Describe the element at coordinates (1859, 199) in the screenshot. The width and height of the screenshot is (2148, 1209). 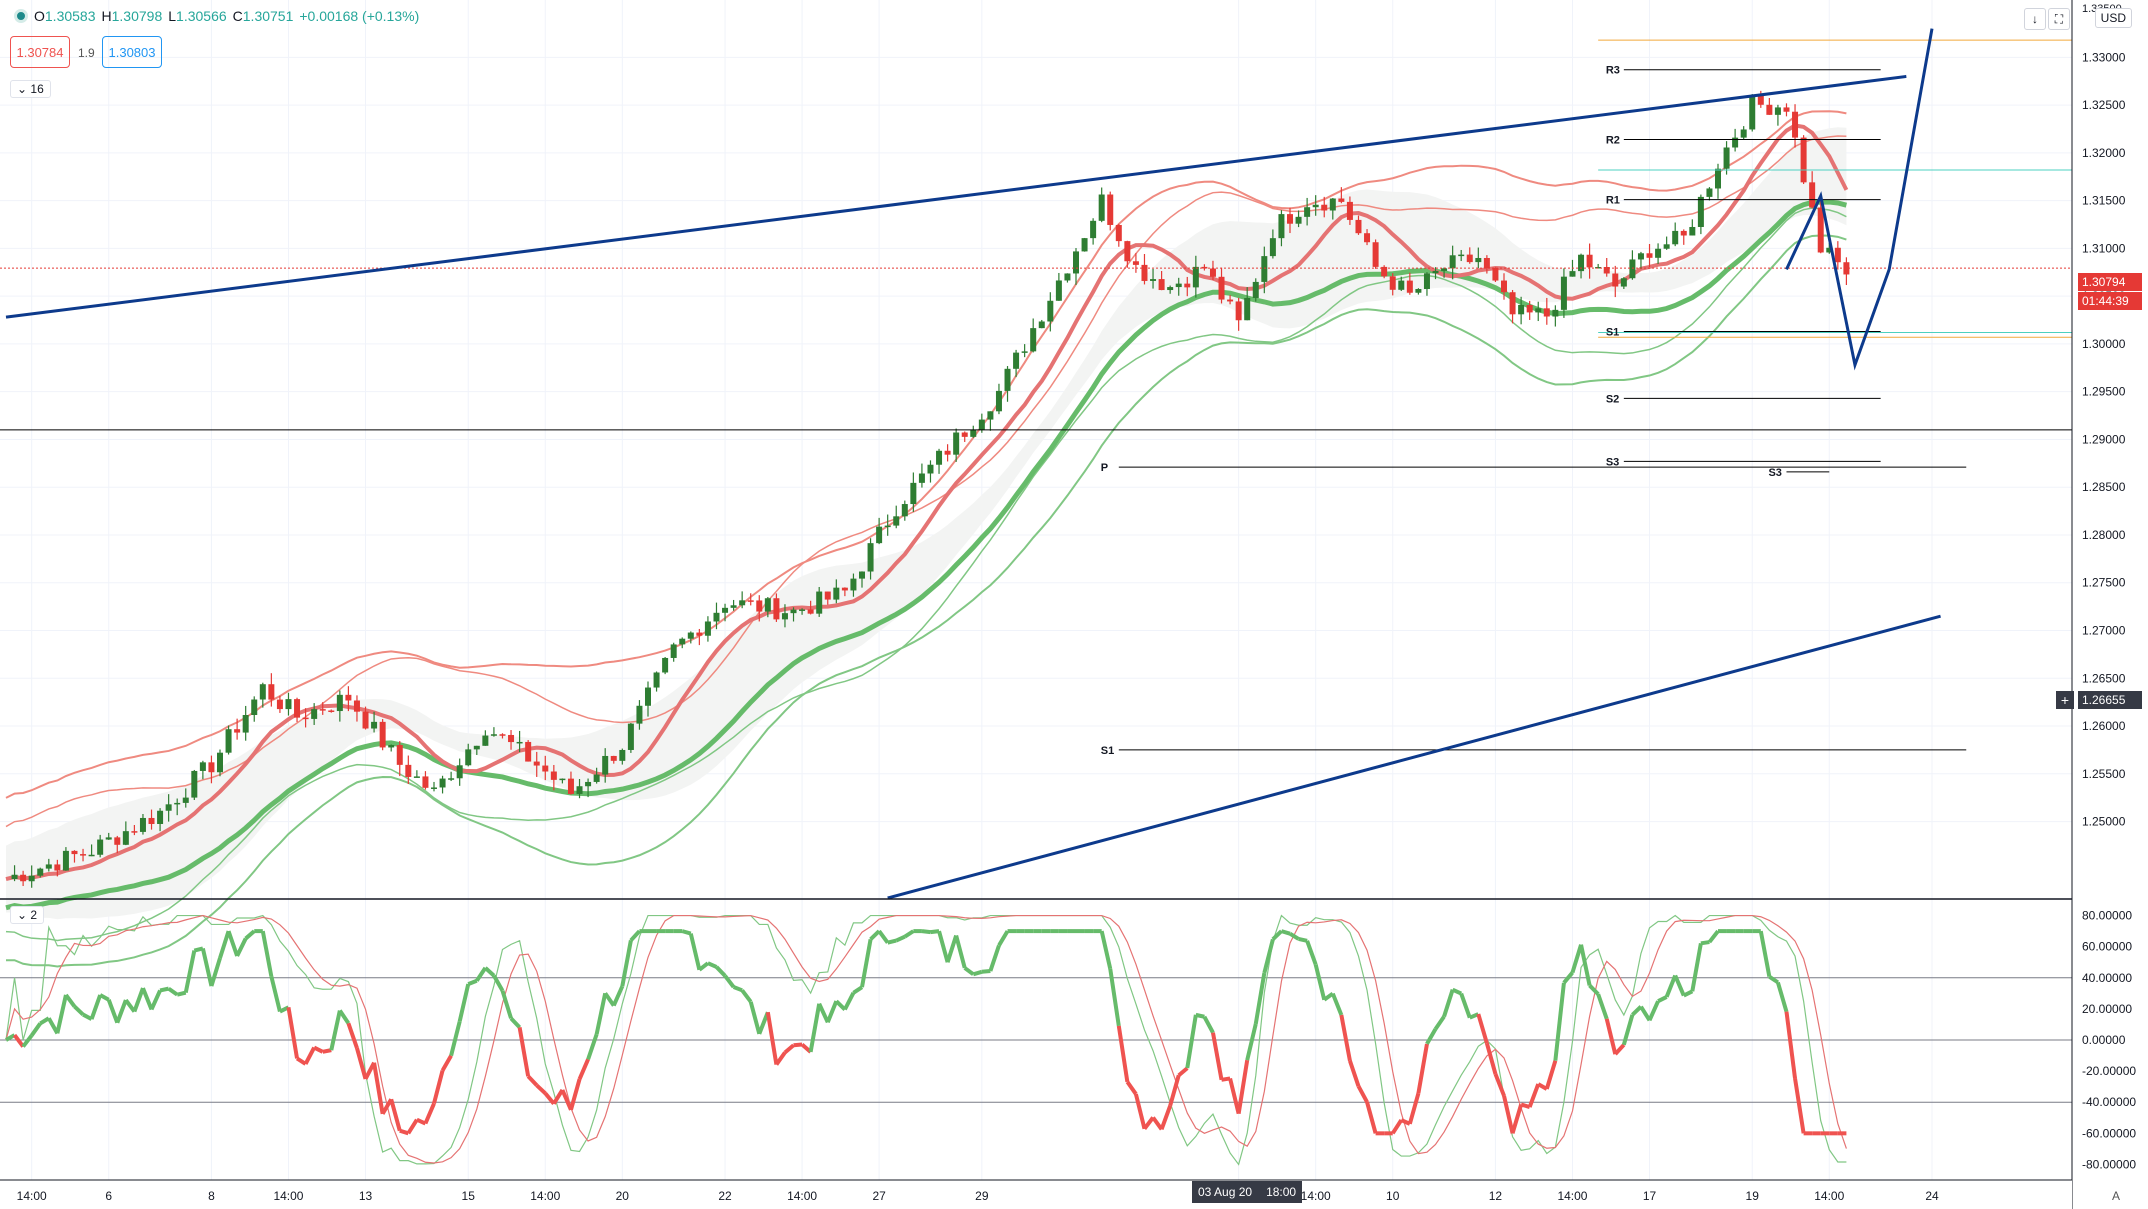
I see `projection-path` at that location.